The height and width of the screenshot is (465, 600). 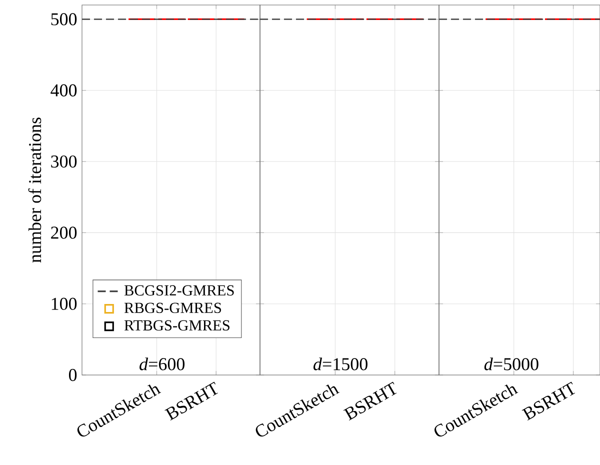 What do you see at coordinates (64, 232) in the screenshot?
I see `y-tick-label: 200` at bounding box center [64, 232].